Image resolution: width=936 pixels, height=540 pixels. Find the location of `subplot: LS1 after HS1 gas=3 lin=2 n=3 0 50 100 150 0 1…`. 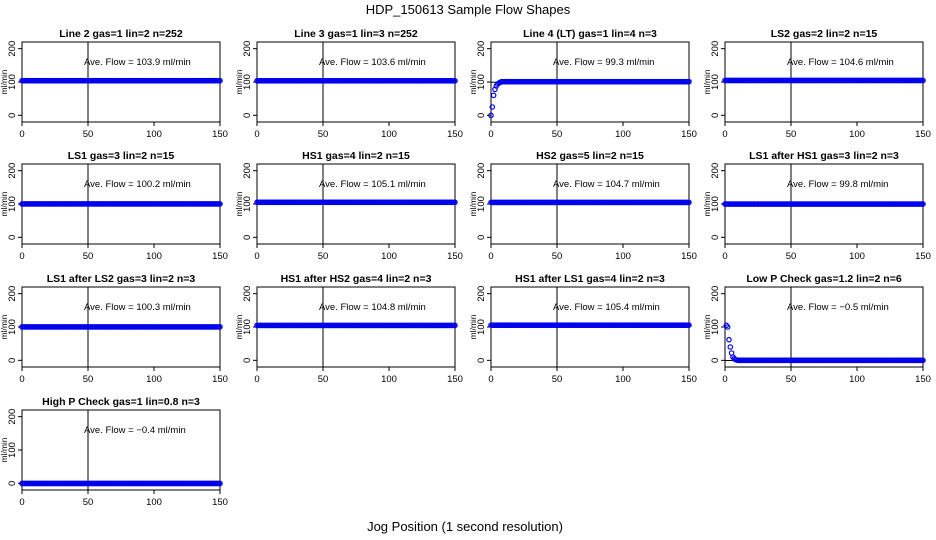

subplot: LS1 after HS1 gas=3 lin=2 n=3 0 50 100 150 0 1… is located at coordinates (816, 206).